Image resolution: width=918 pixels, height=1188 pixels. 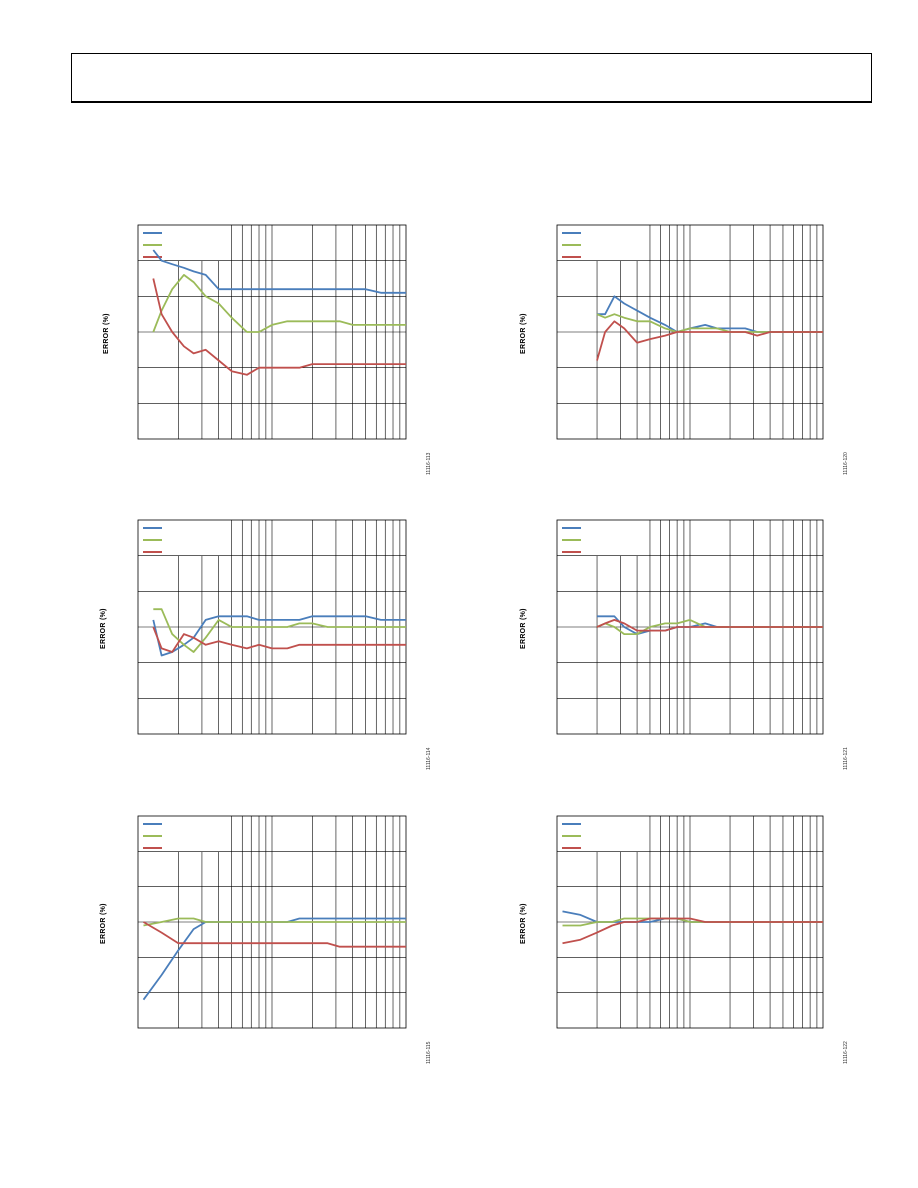 What do you see at coordinates (523, 333) in the screenshot?
I see `chart-2-ylabel: ERROR (%)` at bounding box center [523, 333].